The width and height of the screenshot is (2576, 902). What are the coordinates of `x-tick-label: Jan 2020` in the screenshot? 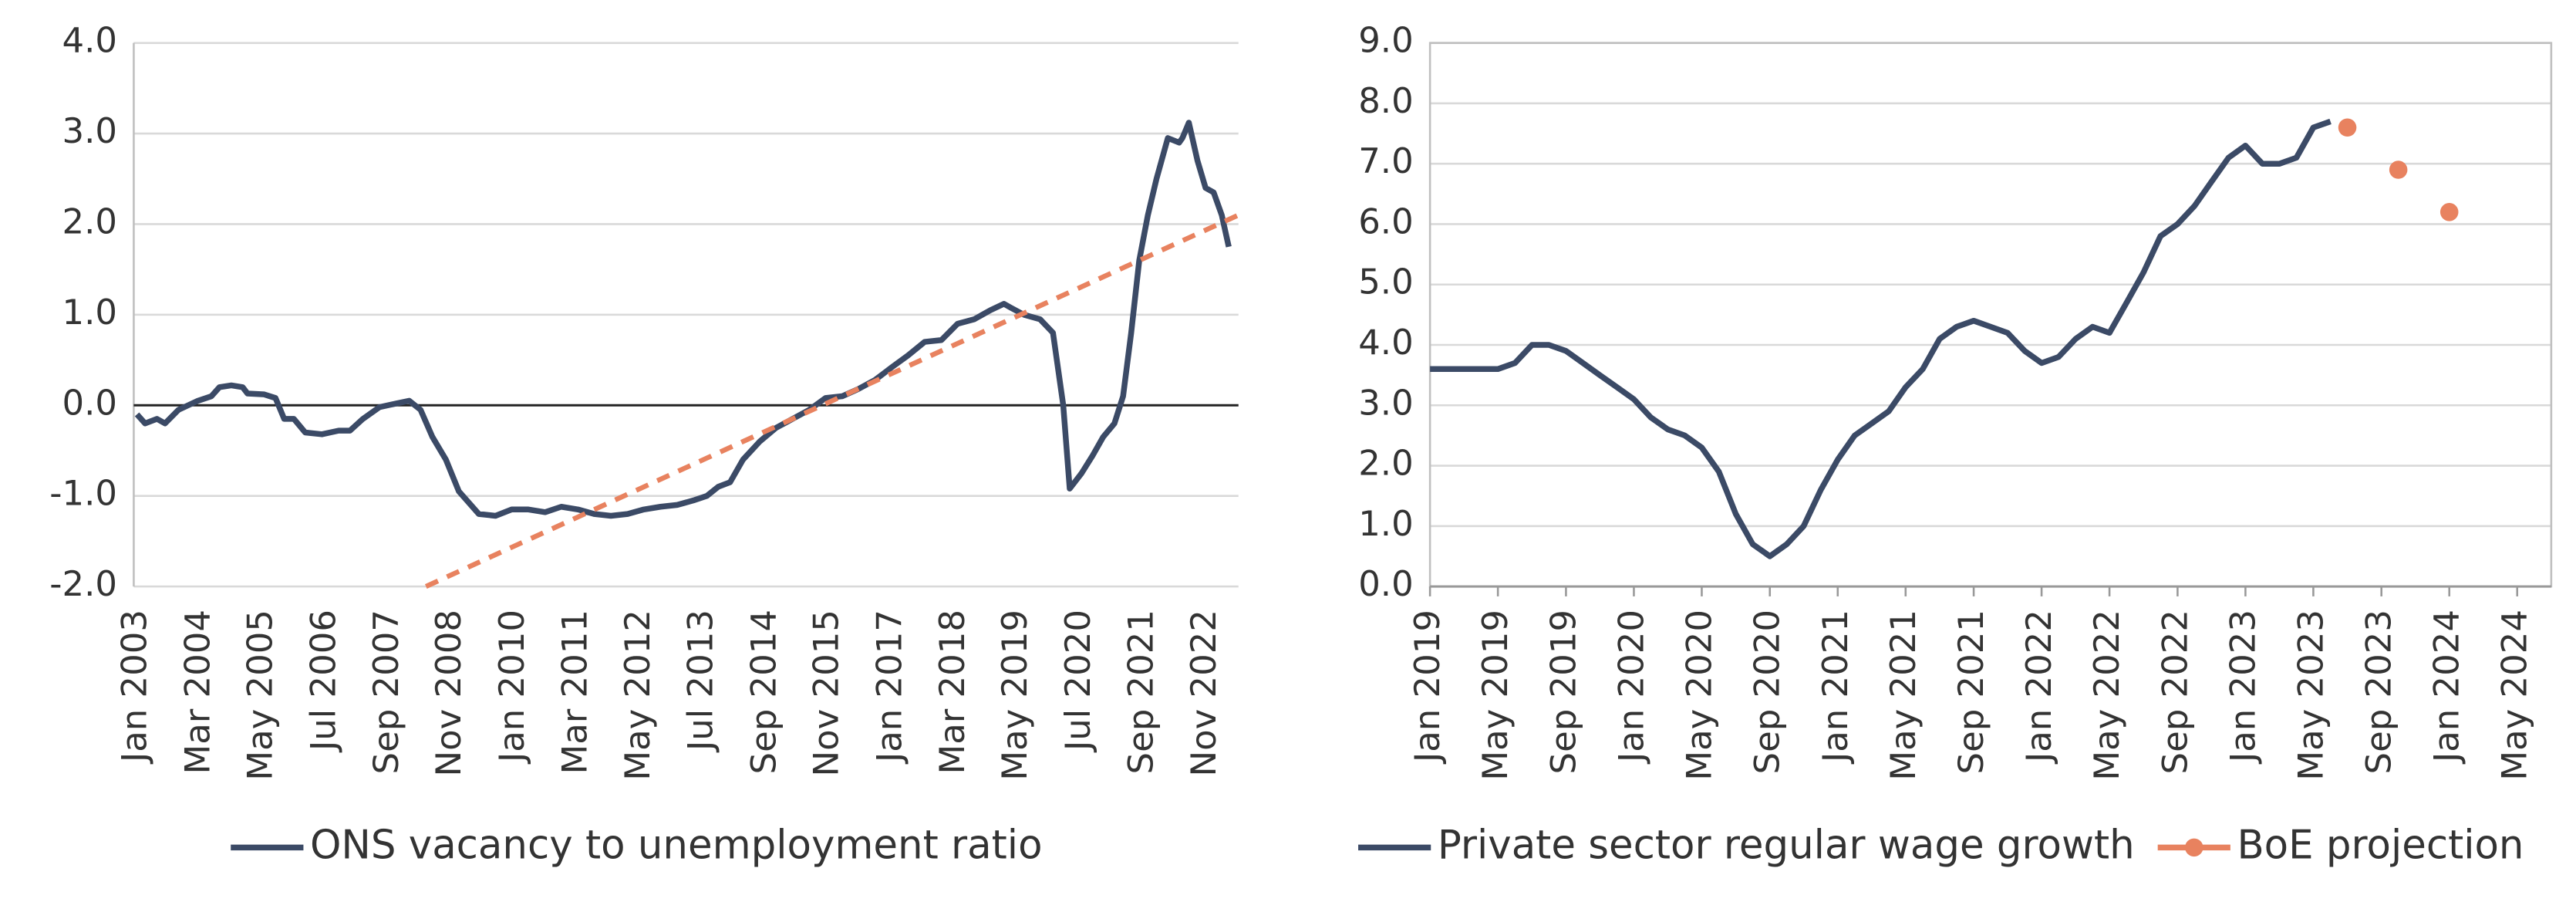 It's located at (1630, 687).